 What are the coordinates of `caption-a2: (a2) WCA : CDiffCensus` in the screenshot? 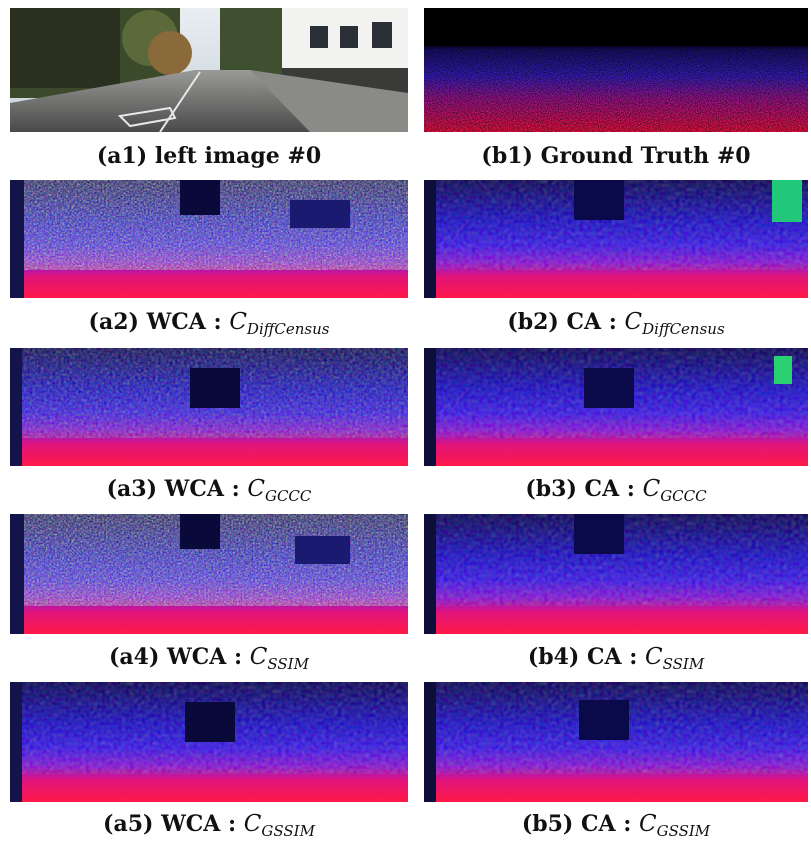 It's located at (209, 325).